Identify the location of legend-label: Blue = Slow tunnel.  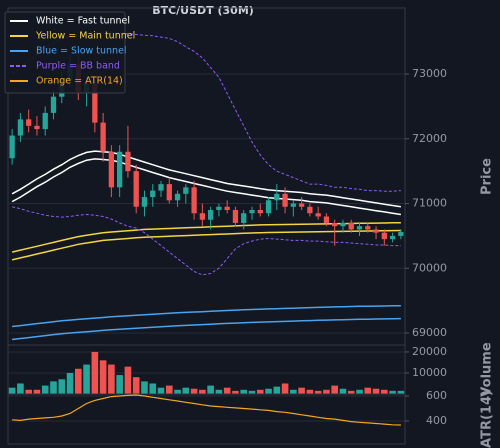
(81, 51).